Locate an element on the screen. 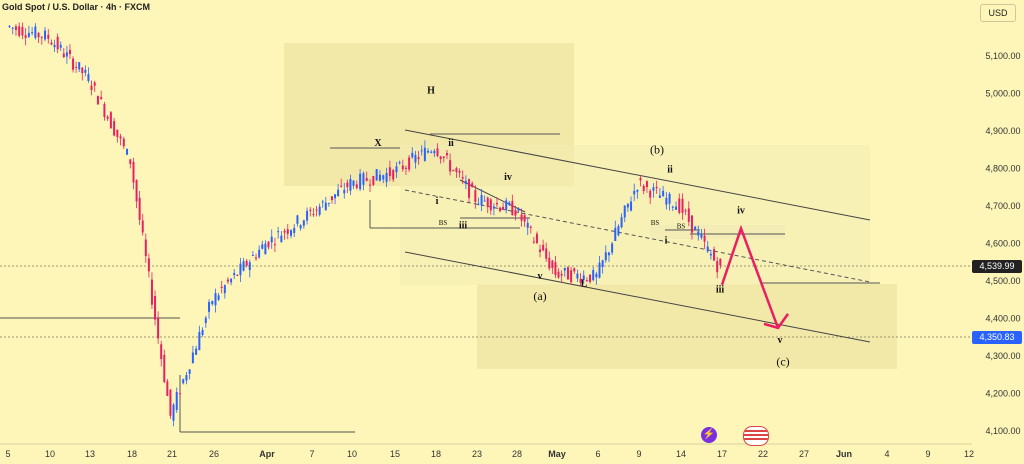  lightning-icon: ⚡ is located at coordinates (709, 435).